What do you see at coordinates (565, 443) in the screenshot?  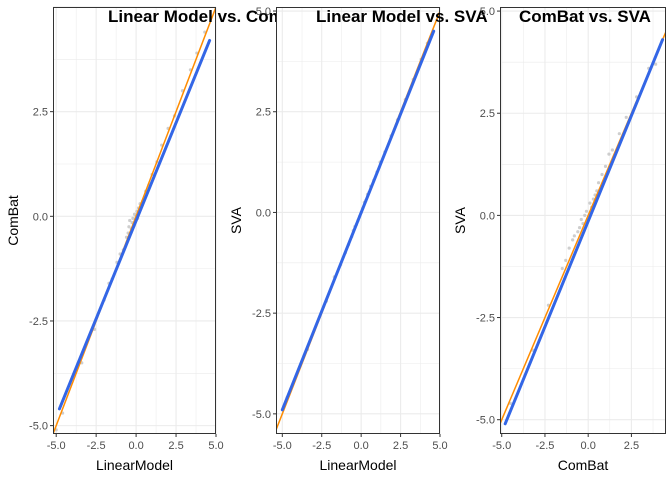 I see `x-axis-ticks: -5.0 -2.5 0.0 2.5` at bounding box center [565, 443].